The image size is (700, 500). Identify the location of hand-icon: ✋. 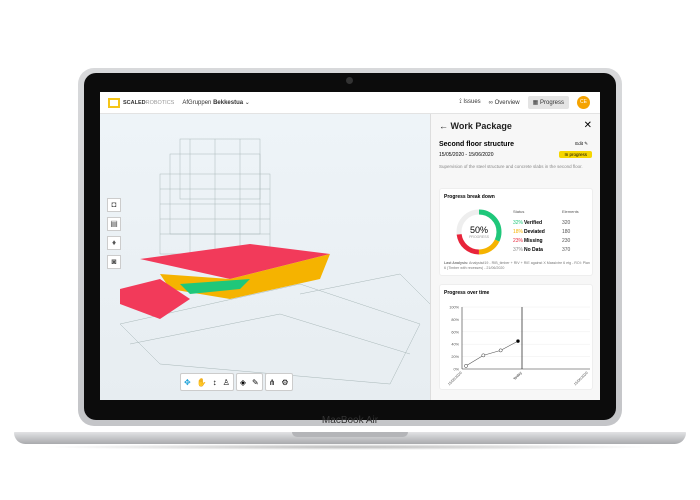
(201, 382).